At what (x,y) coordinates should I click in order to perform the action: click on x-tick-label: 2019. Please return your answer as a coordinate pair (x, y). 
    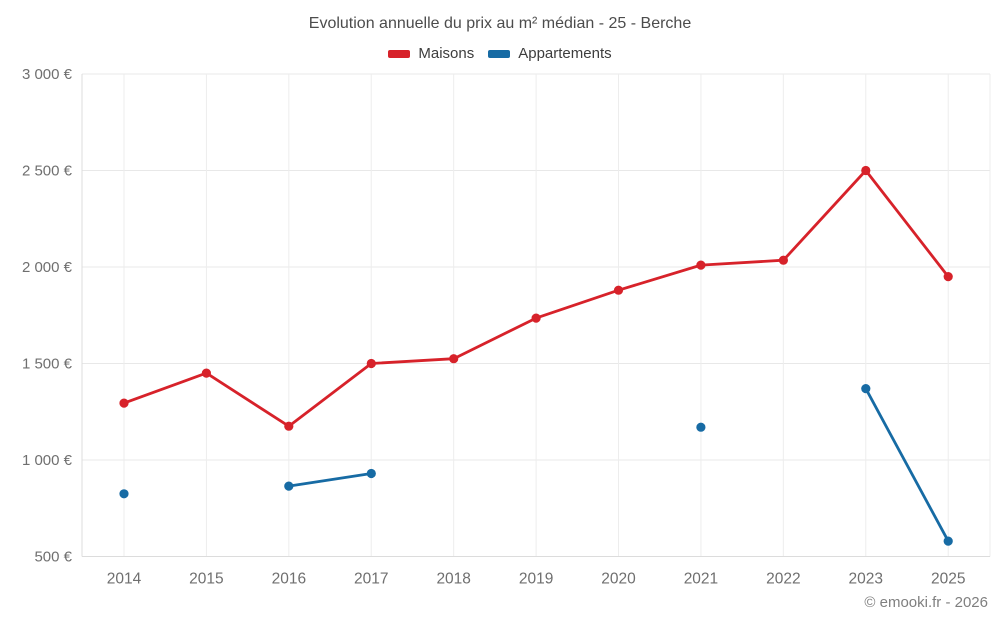
    Looking at the image, I should click on (536, 579).